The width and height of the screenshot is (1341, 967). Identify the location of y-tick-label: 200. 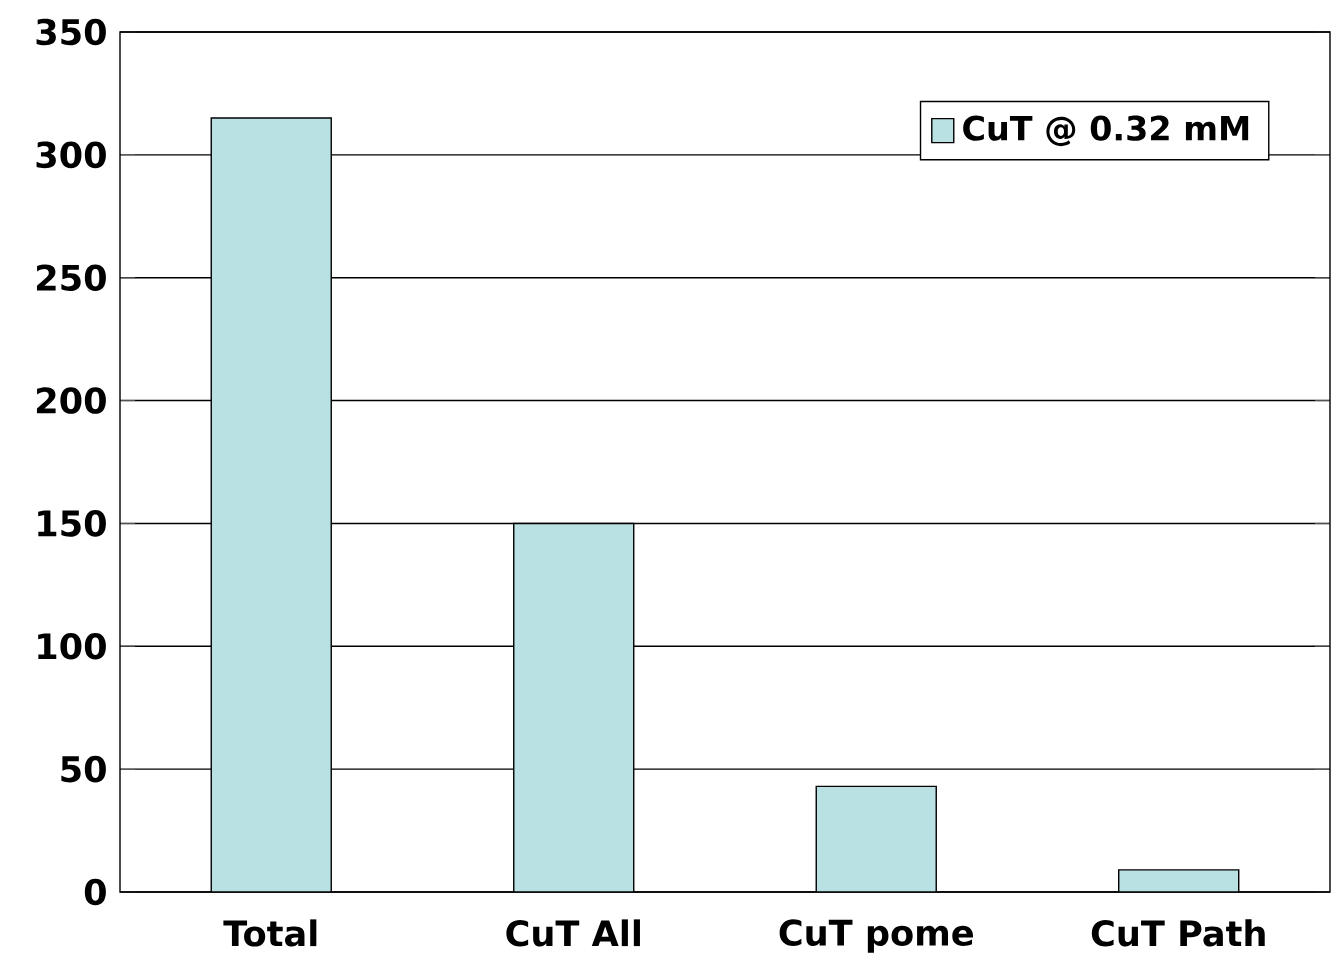
(71, 400).